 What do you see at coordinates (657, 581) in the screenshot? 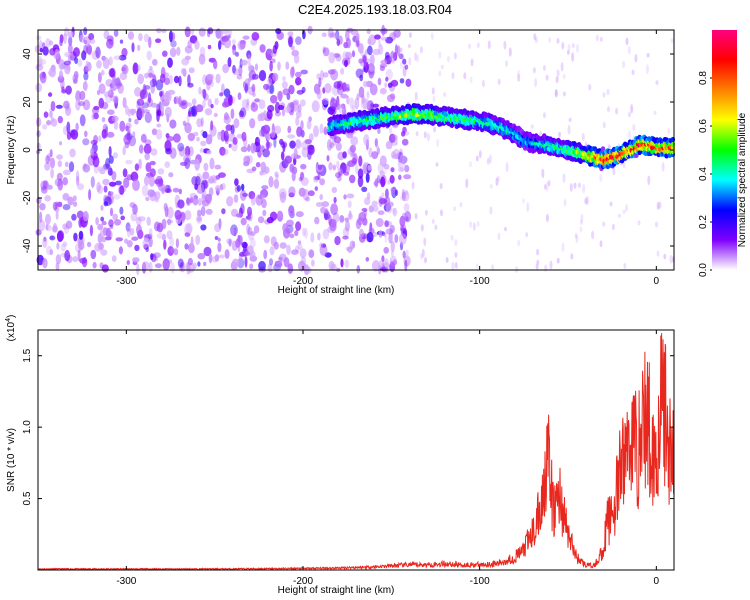
I see `snr-x-tick-label: 0` at bounding box center [657, 581].